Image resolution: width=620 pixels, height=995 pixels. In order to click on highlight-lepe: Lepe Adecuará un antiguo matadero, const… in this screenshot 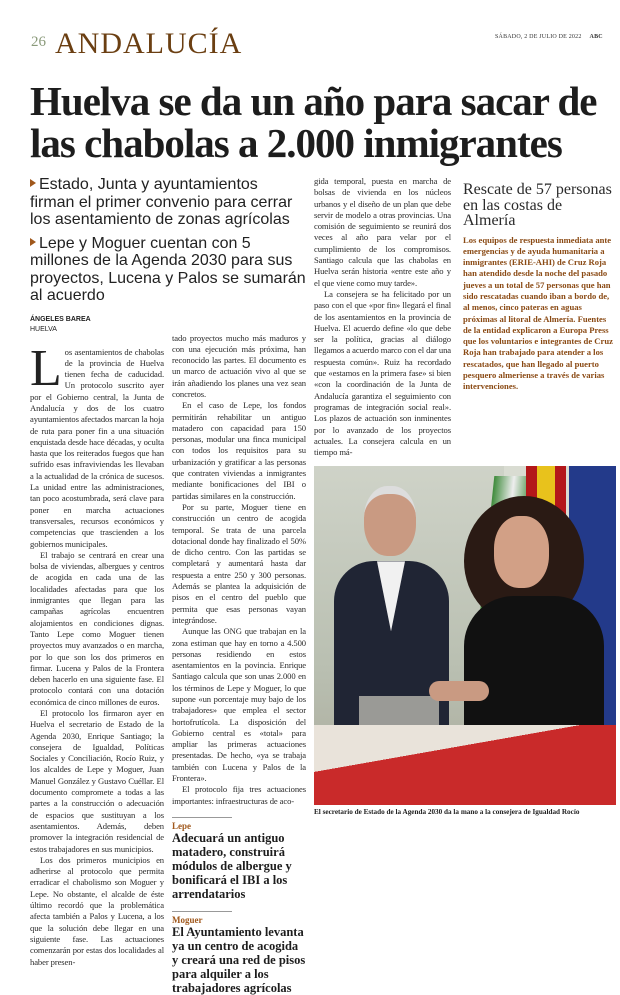, I will do `click(239, 858)`.